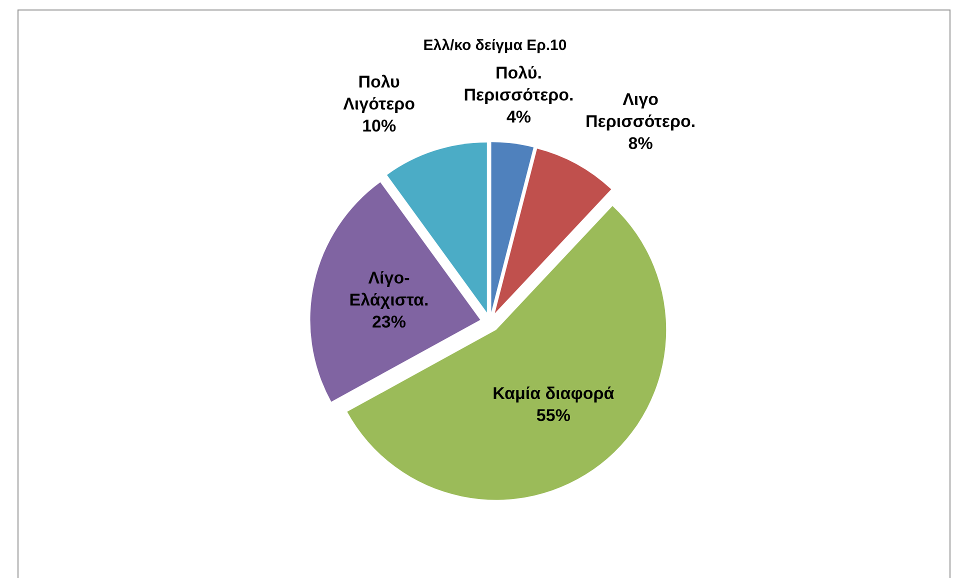 This screenshot has height=578, width=957. I want to click on data-label: 8%, so click(640, 143).